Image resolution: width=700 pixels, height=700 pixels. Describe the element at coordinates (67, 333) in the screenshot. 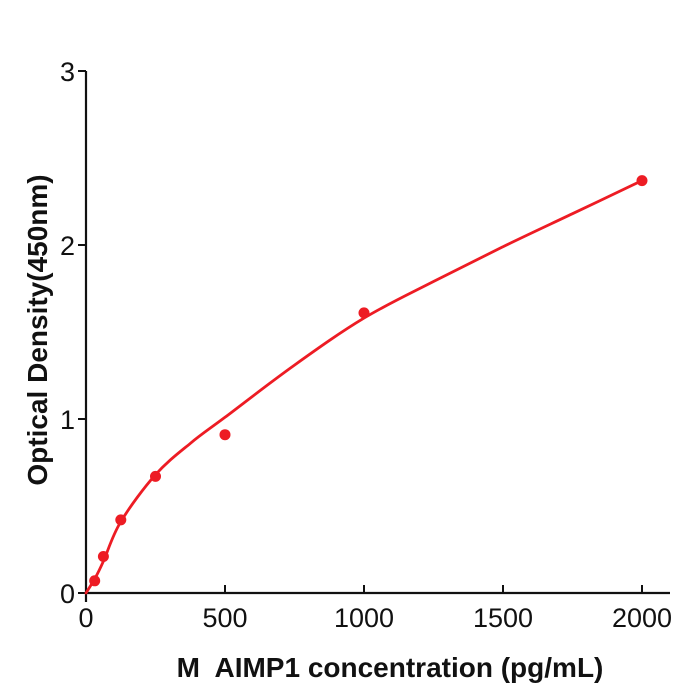

I see `y-axis-tick-labels: 0 1 2 3` at that location.